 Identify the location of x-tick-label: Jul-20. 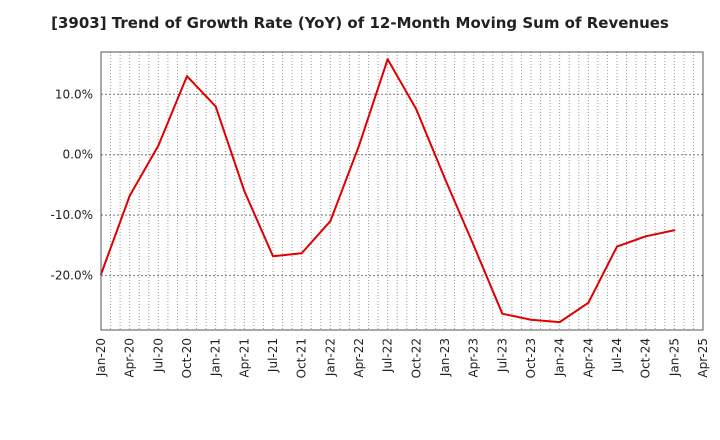
(158, 355).